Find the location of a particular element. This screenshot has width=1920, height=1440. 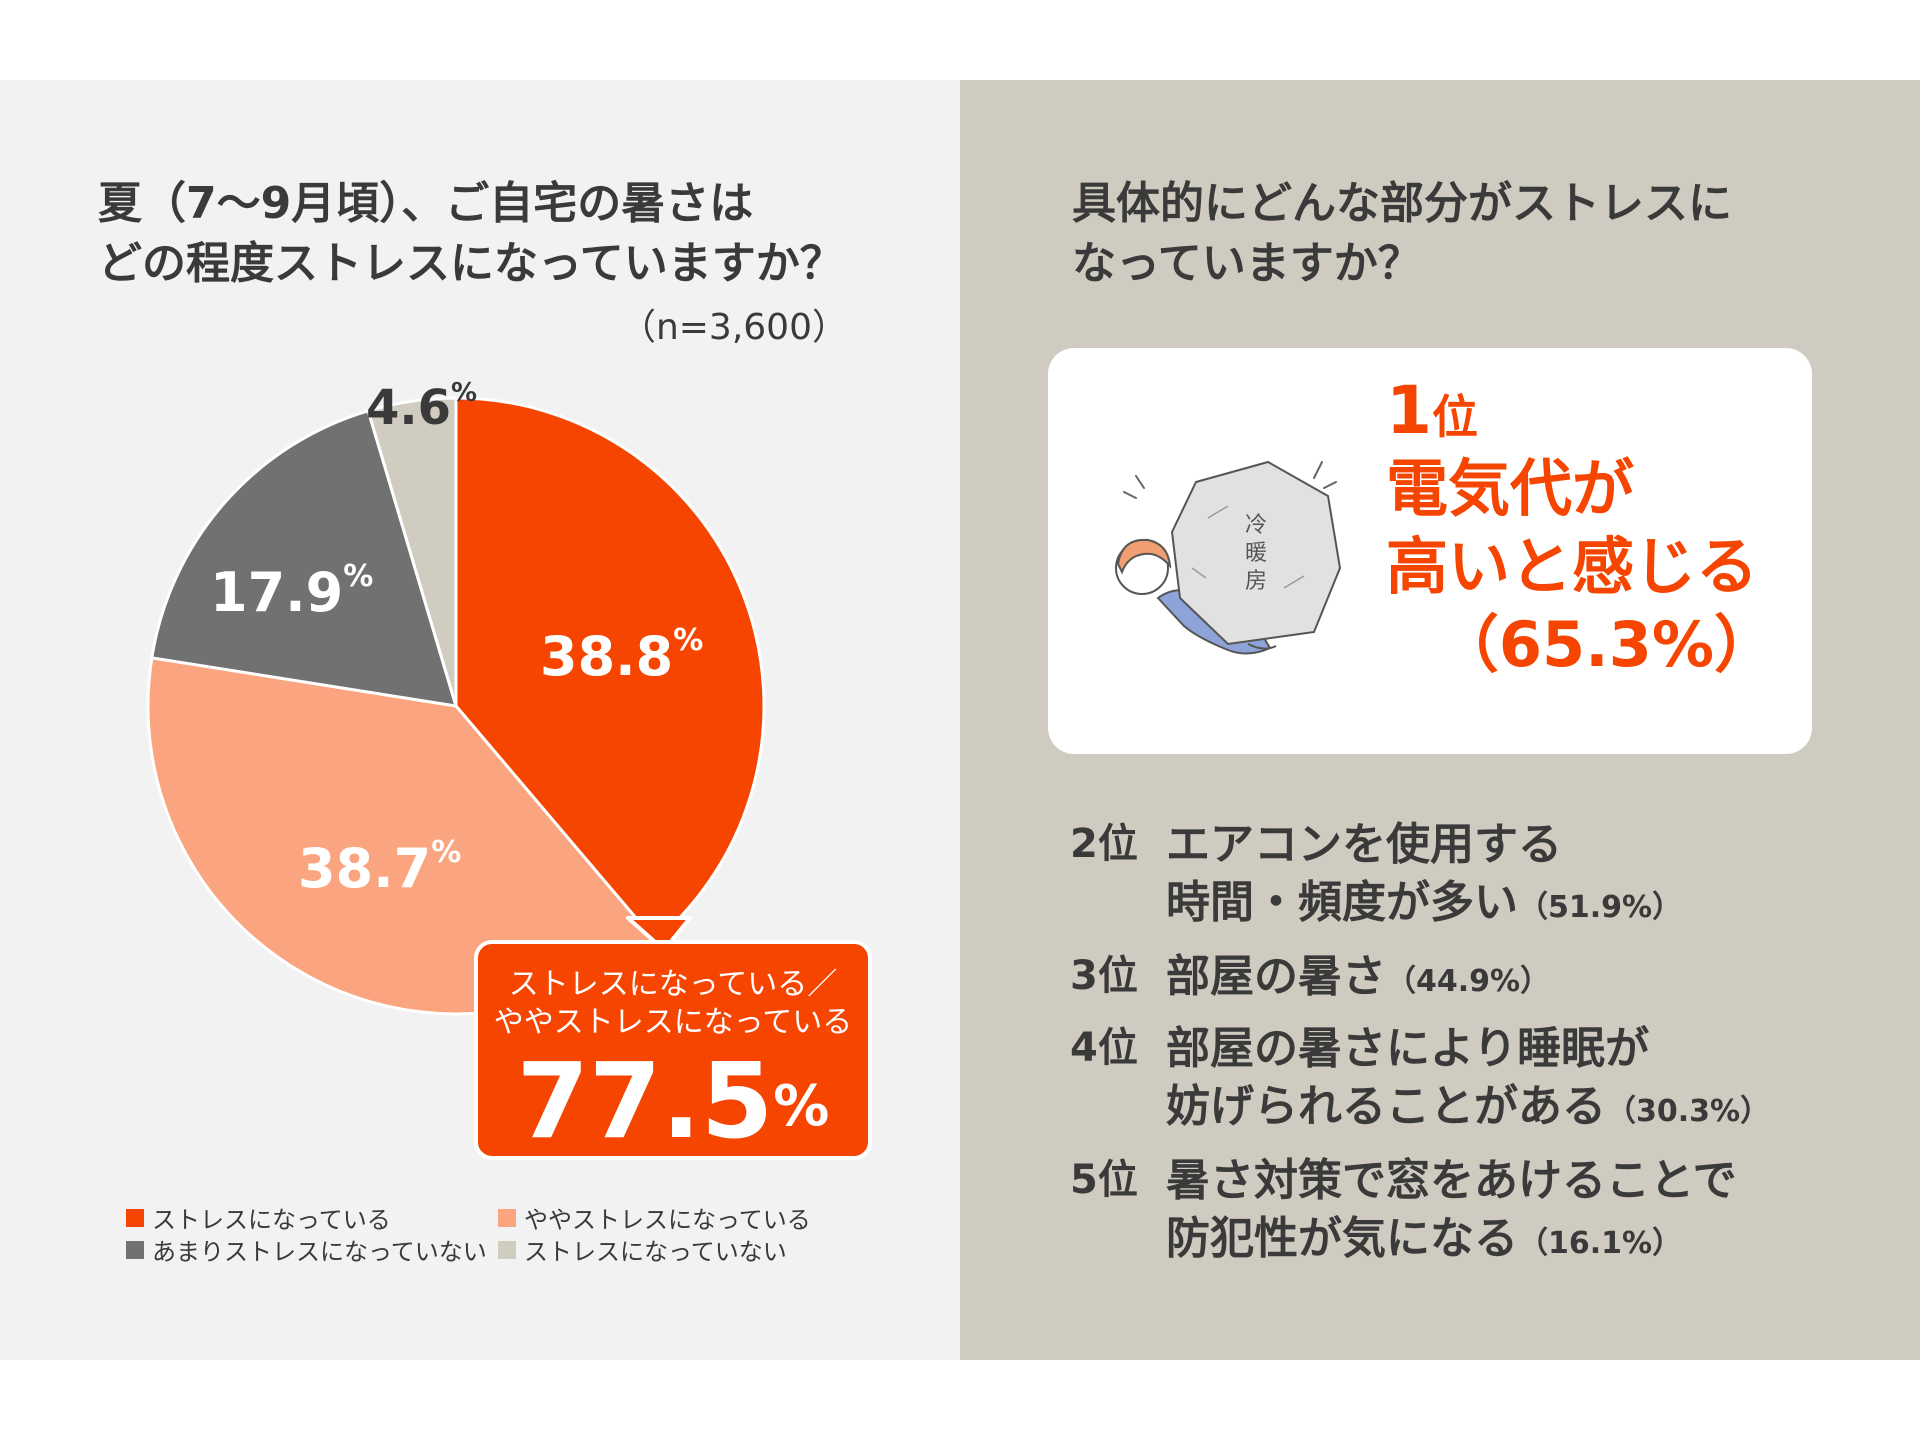

rank-text-line: 防犯性が気になる（16.1%） is located at coordinates (1424, 1238).